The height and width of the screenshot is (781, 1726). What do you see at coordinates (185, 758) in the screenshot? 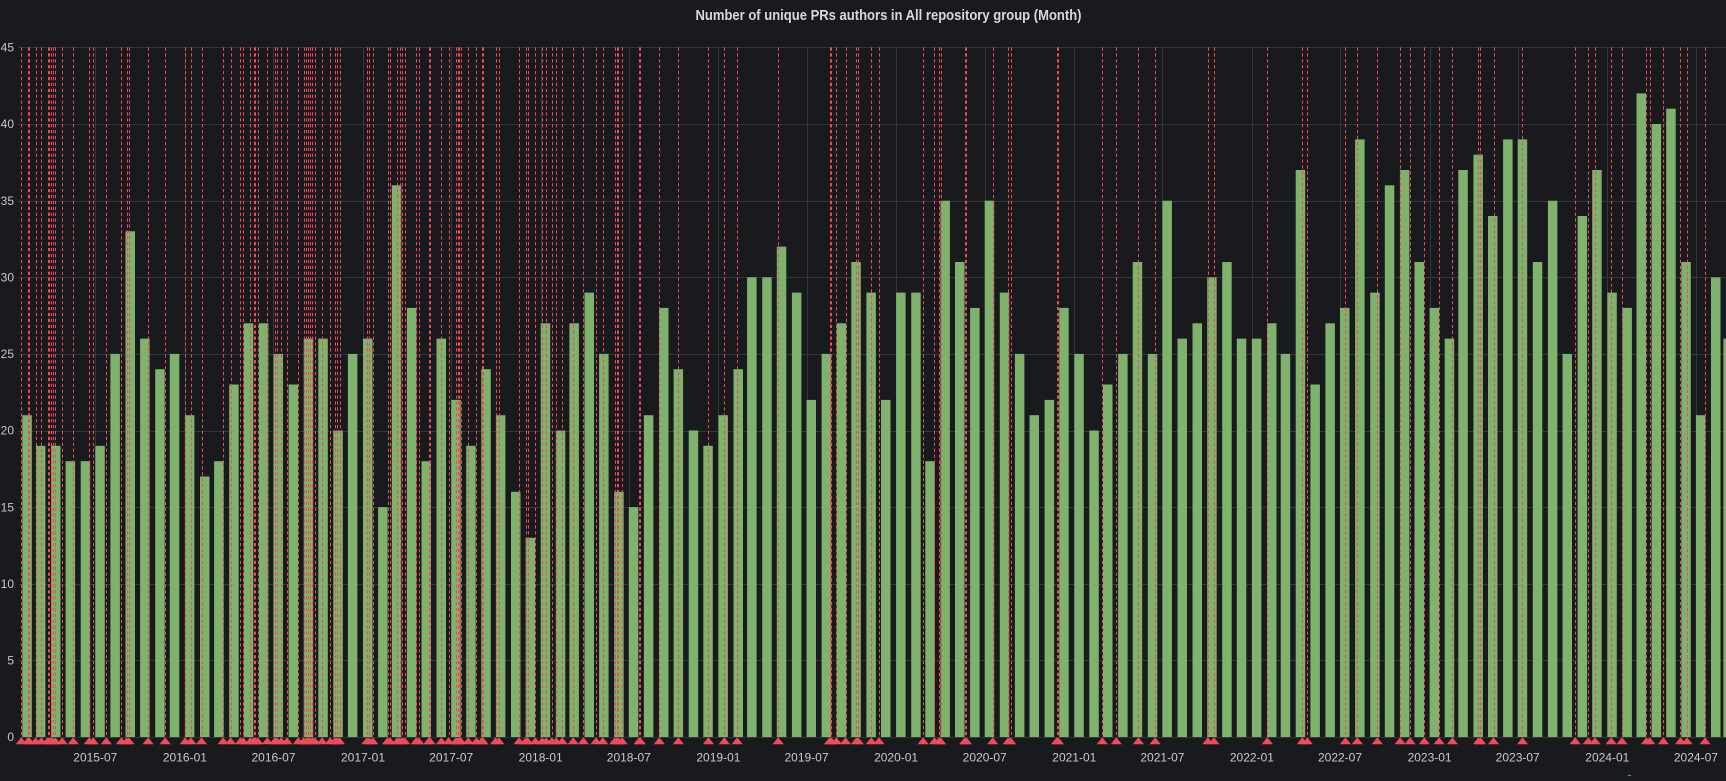
I see `svg-text: 2016-01` at bounding box center [185, 758].